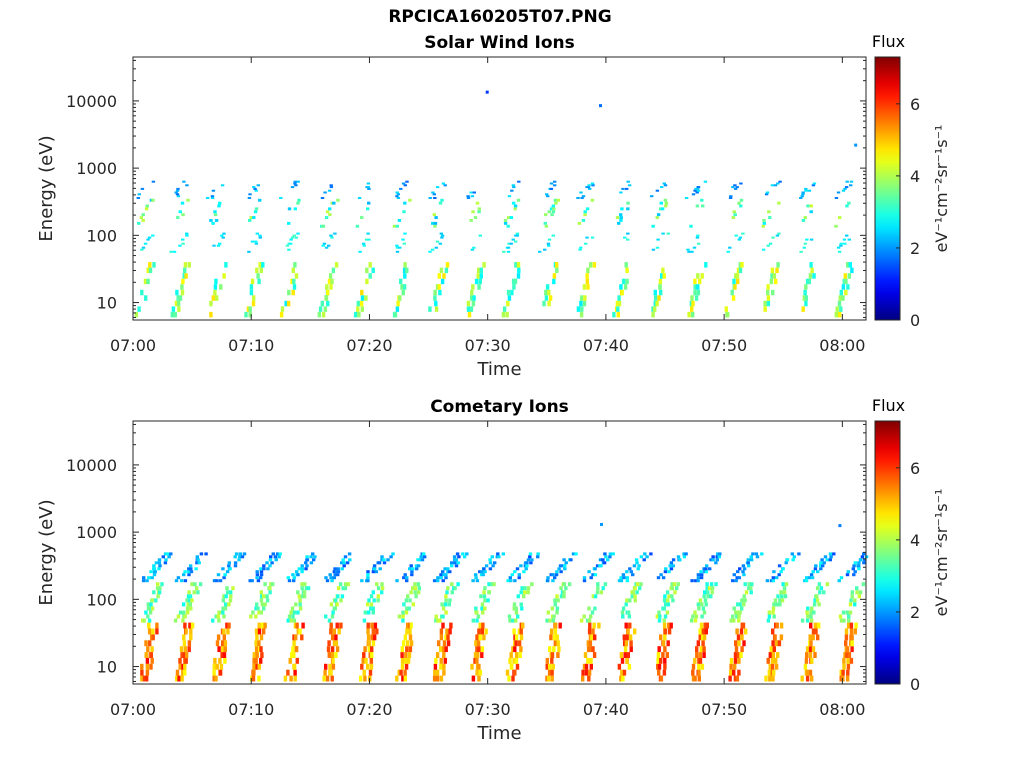  What do you see at coordinates (488, 709) in the screenshot?
I see `x-tick-label: 07:30` at bounding box center [488, 709].